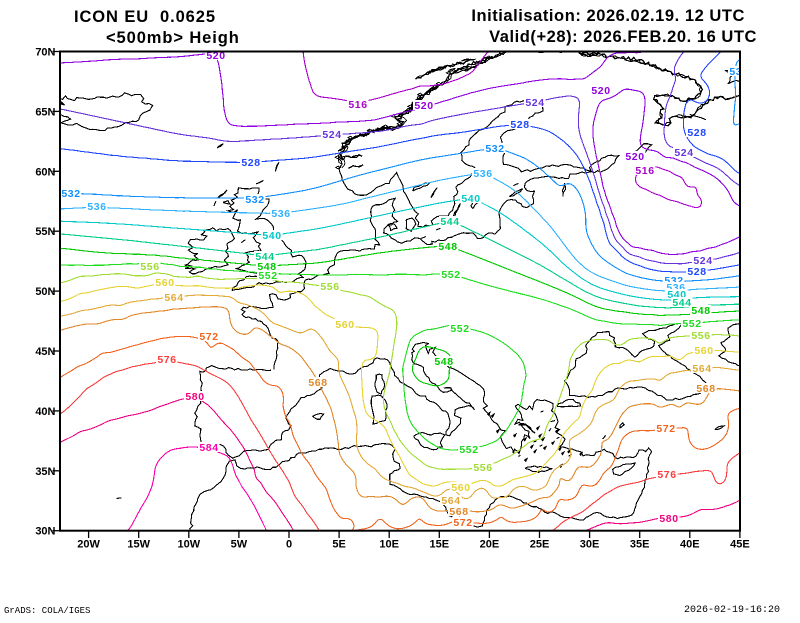 This screenshot has width=800, height=623. I want to click on svg-text: 0, so click(289, 545).